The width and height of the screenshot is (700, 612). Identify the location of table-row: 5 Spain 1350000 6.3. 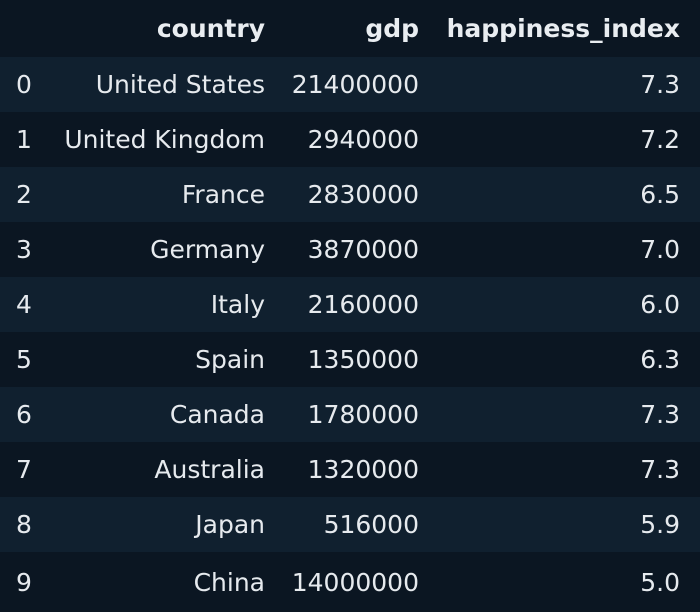
(350, 359).